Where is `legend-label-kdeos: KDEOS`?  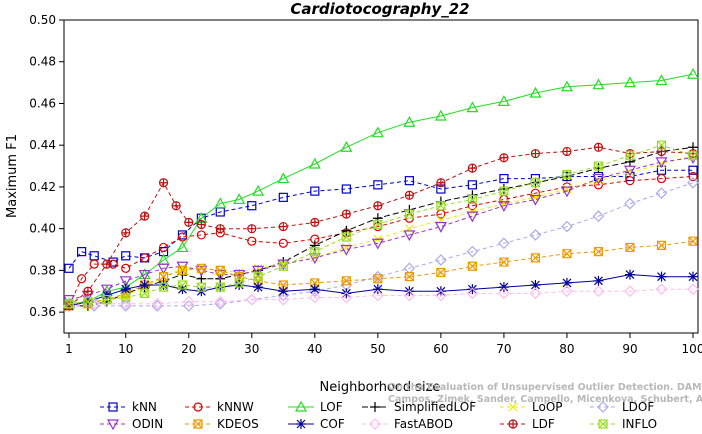
legend-label-kdeos: KDEOS is located at coordinates (238, 424).